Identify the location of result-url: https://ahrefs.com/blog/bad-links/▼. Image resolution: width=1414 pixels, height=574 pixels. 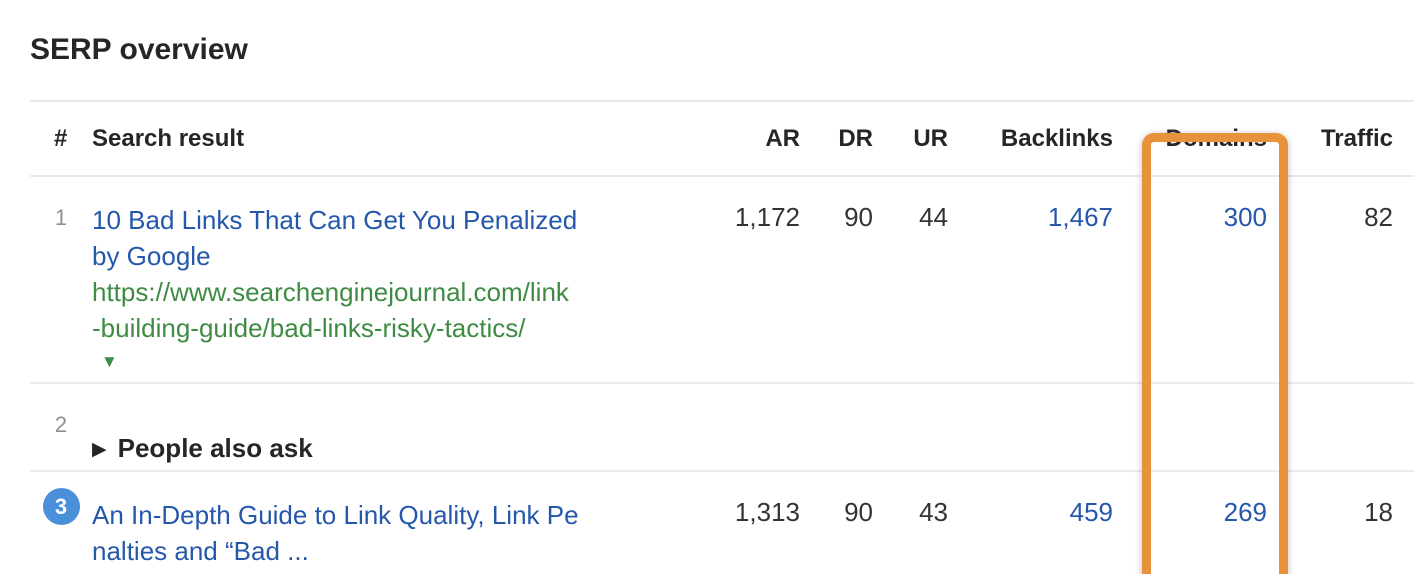
(396, 571).